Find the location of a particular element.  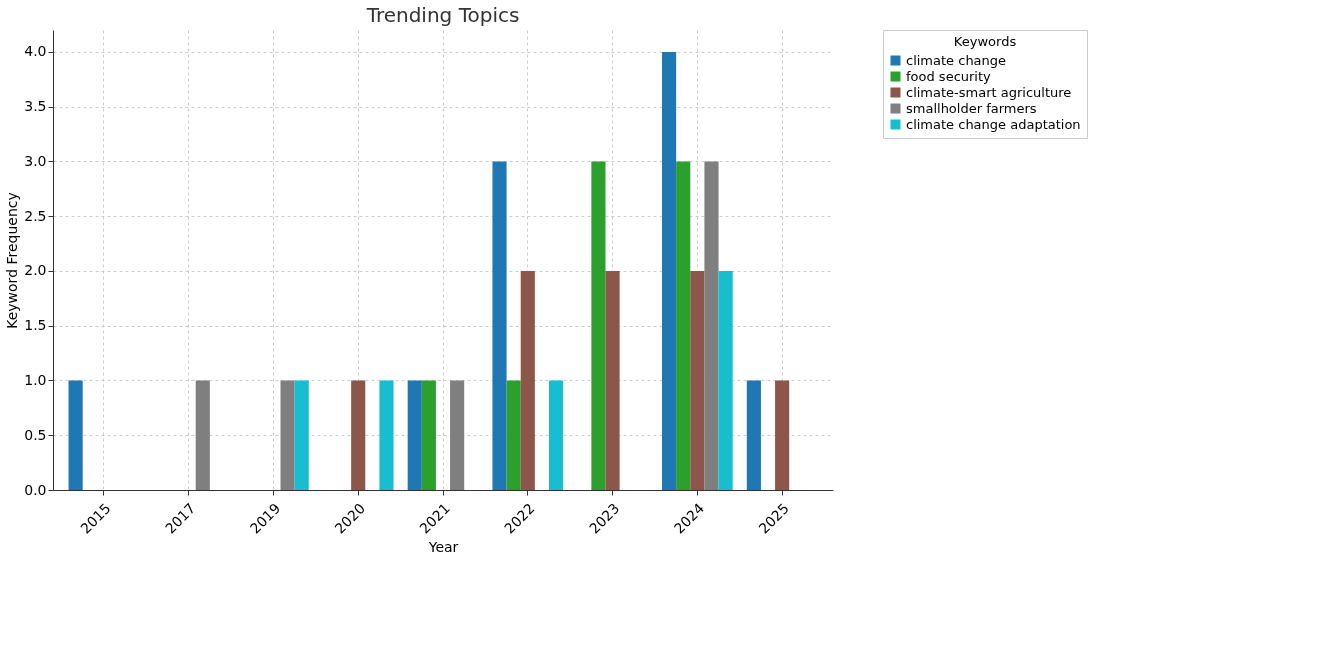

y-tick-label: 3.0 is located at coordinates (35, 160).